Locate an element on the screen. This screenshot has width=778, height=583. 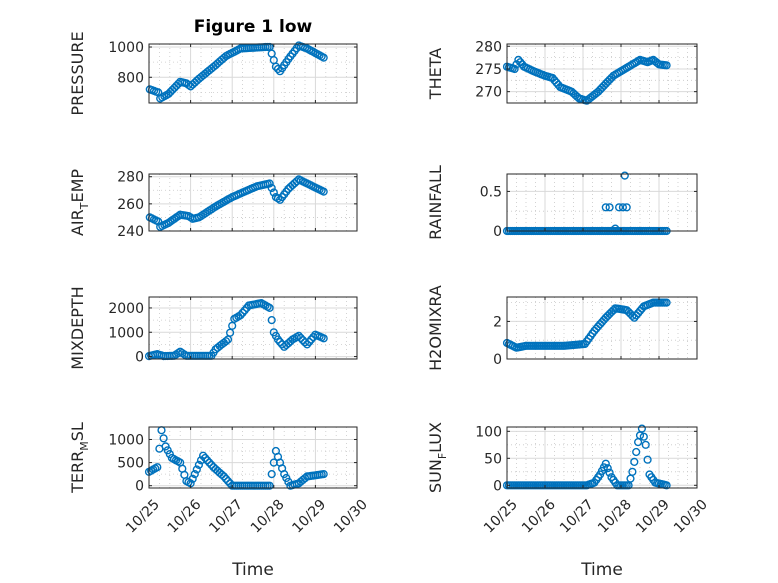
terr-msl-x-tick-label: 10/27 is located at coordinates (226, 517).